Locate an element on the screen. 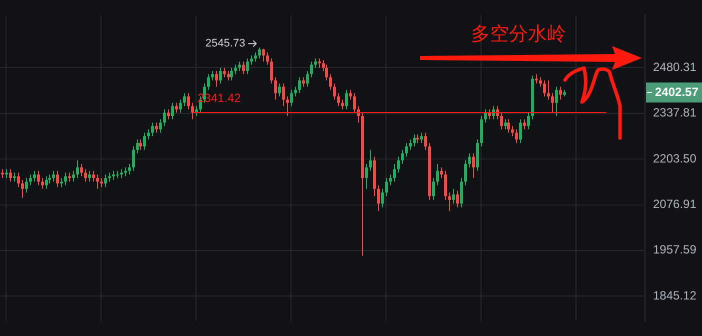  annotation: 多空分水岭 is located at coordinates (518, 34).